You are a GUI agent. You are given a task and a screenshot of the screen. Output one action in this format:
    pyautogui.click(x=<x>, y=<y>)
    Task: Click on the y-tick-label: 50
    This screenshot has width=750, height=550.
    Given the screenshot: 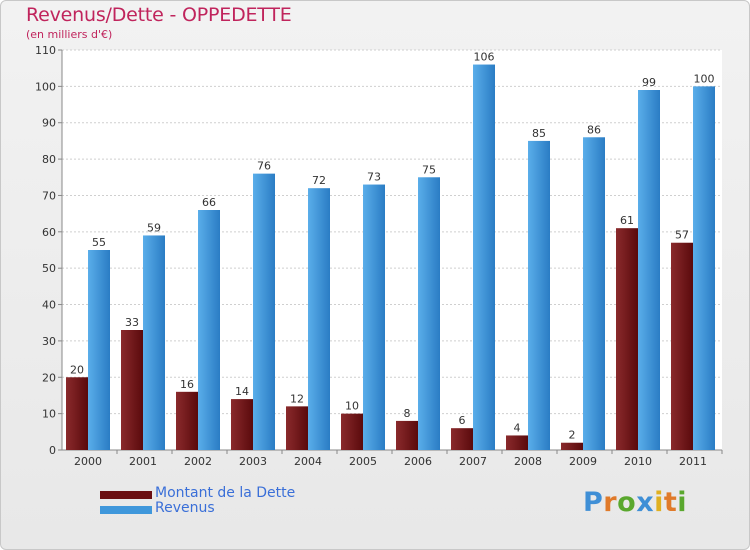 What is the action you would take?
    pyautogui.click(x=49, y=268)
    